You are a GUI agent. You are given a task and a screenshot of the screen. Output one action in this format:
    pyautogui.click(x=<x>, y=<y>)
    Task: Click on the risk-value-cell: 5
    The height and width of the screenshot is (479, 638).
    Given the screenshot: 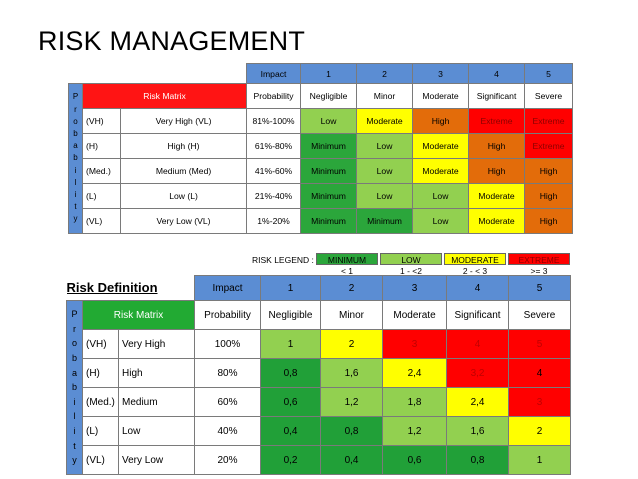 What is the action you would take?
    pyautogui.click(x=540, y=344)
    